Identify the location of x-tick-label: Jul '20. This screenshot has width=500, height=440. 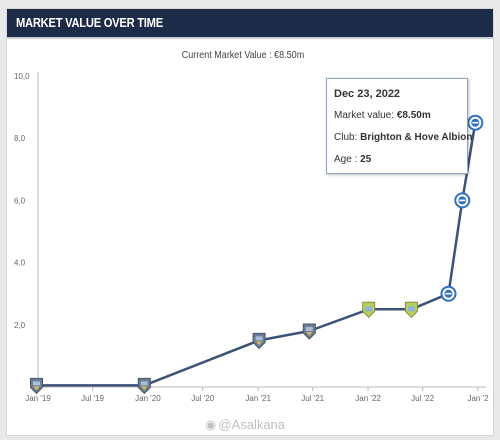
(202, 398).